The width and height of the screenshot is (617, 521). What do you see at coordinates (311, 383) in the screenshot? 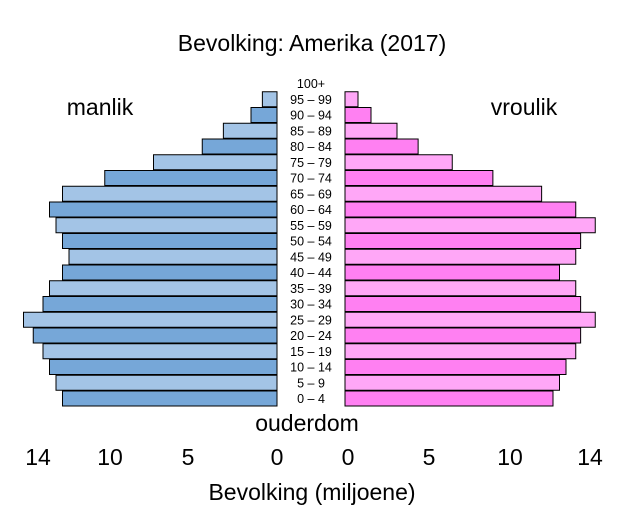
I see `age-label-1: 5 – 9` at bounding box center [311, 383].